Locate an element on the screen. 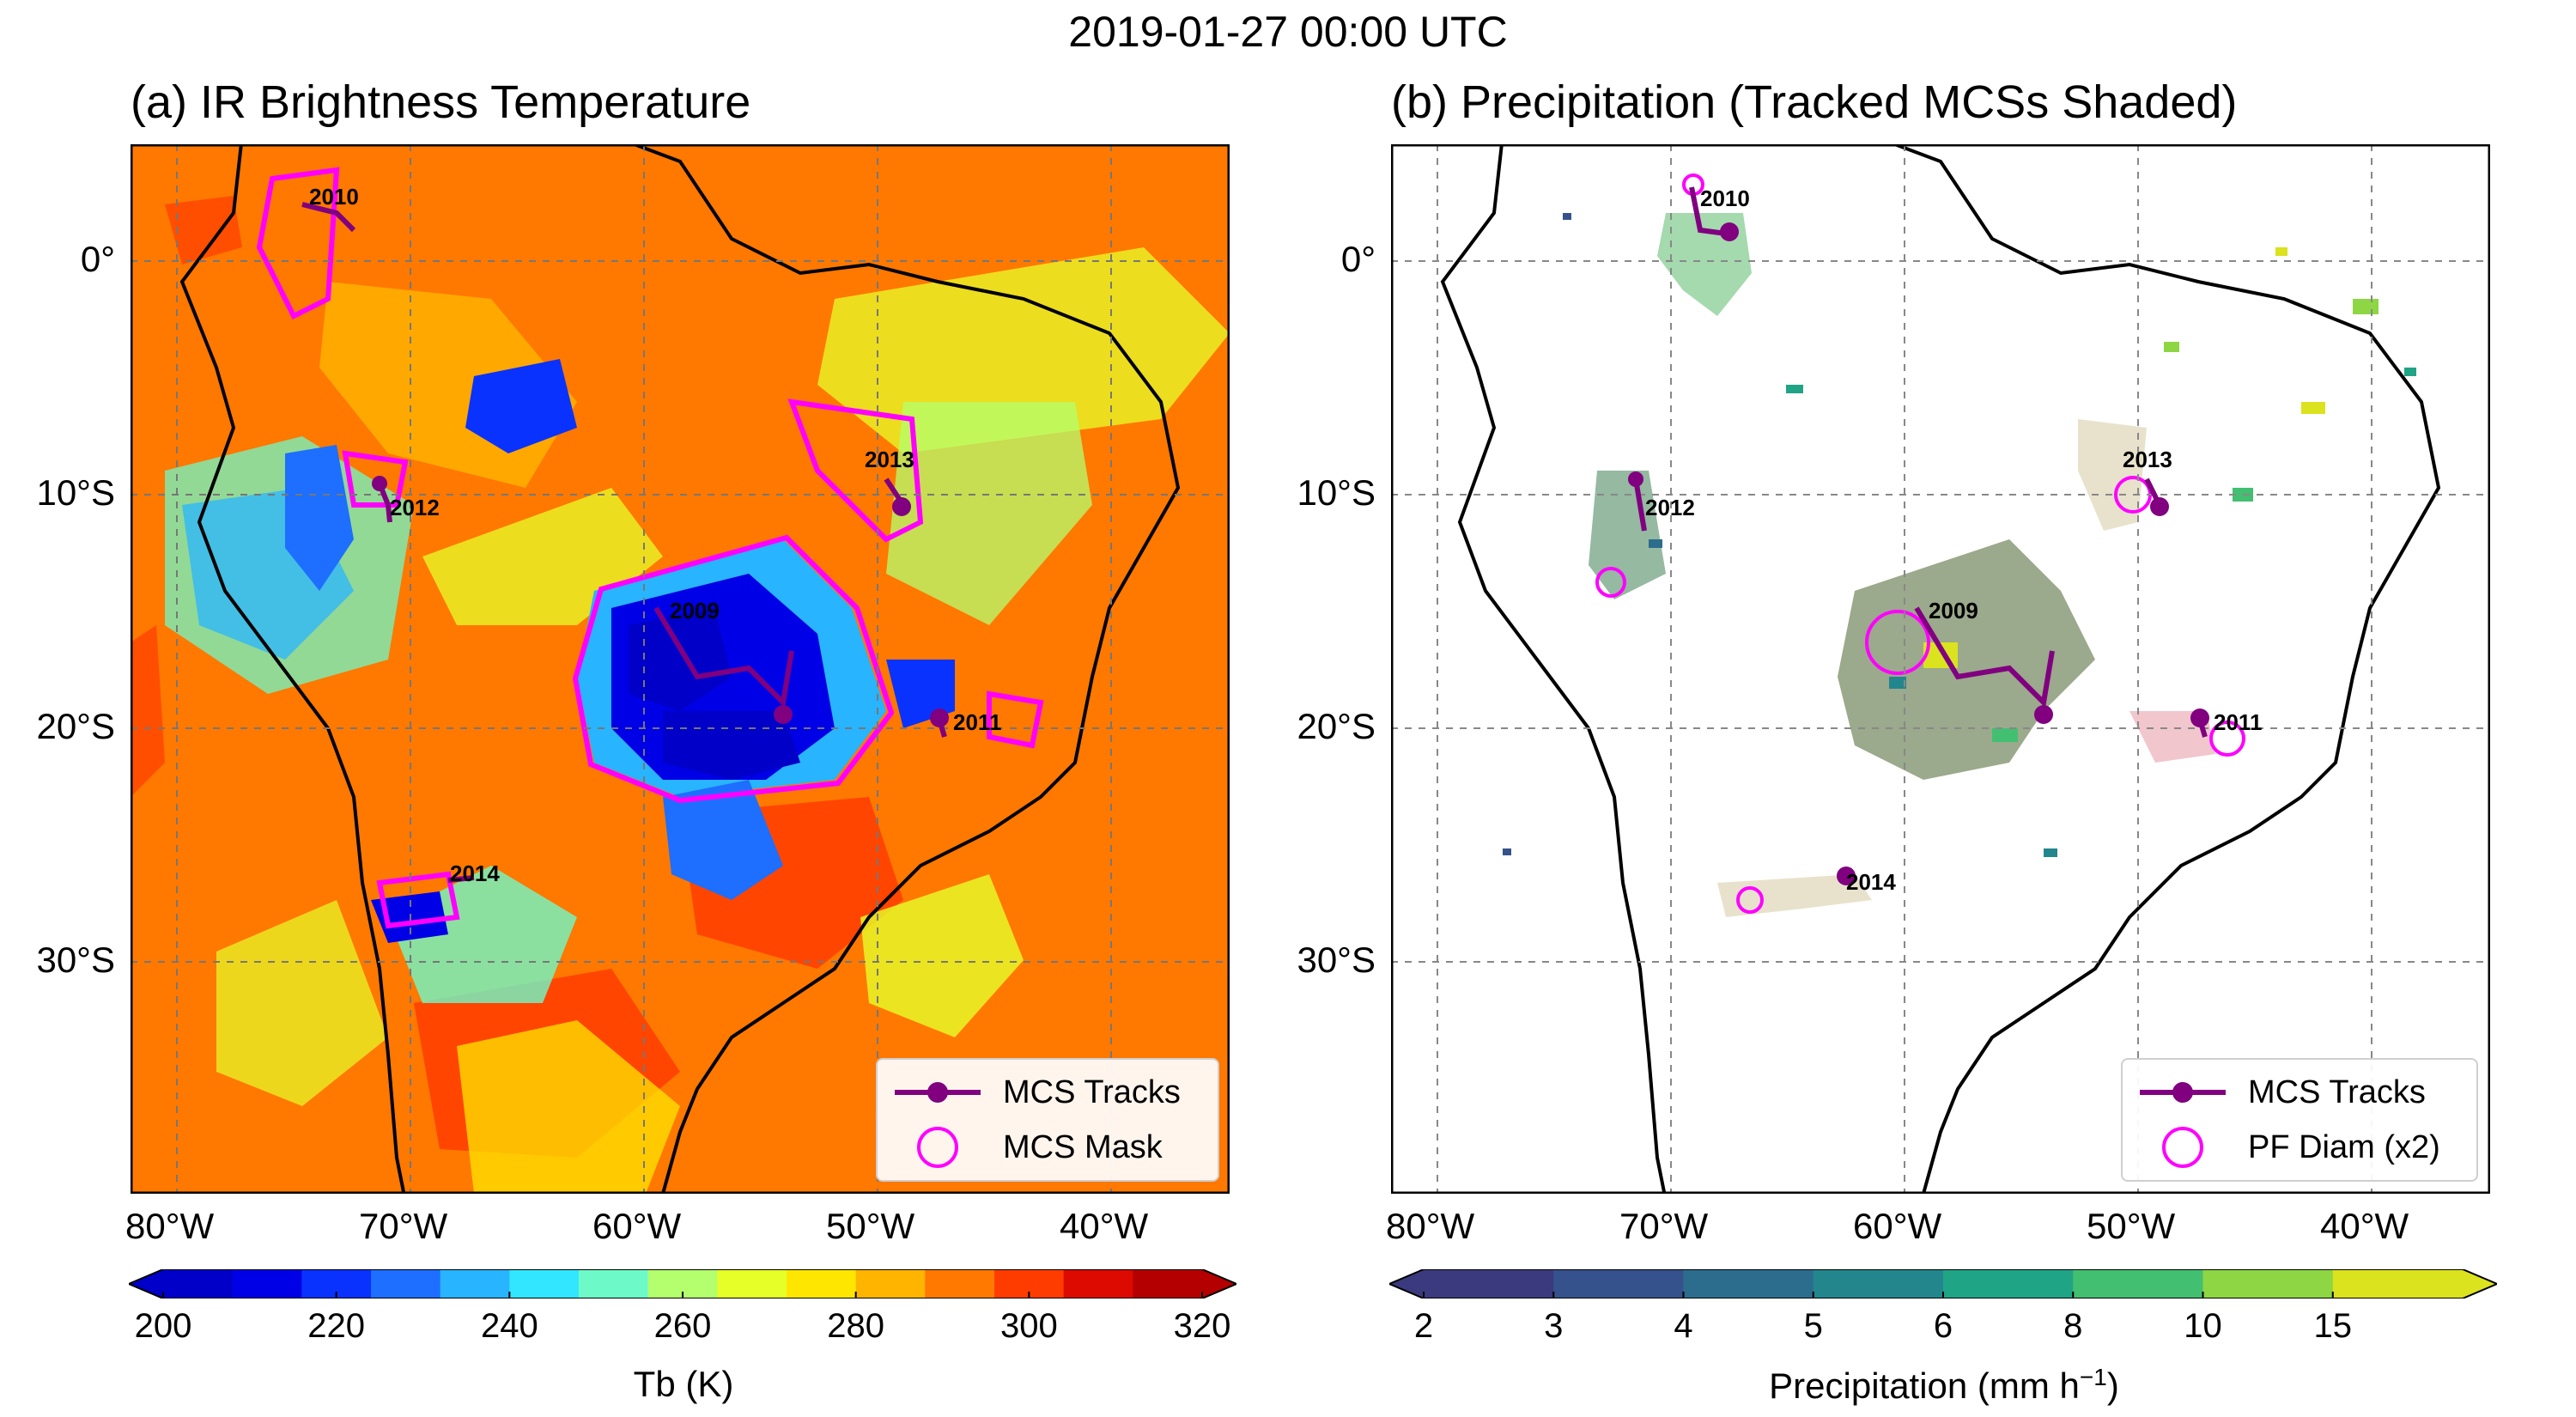  lon-tick-a-1: 70°W is located at coordinates (403, 1226).